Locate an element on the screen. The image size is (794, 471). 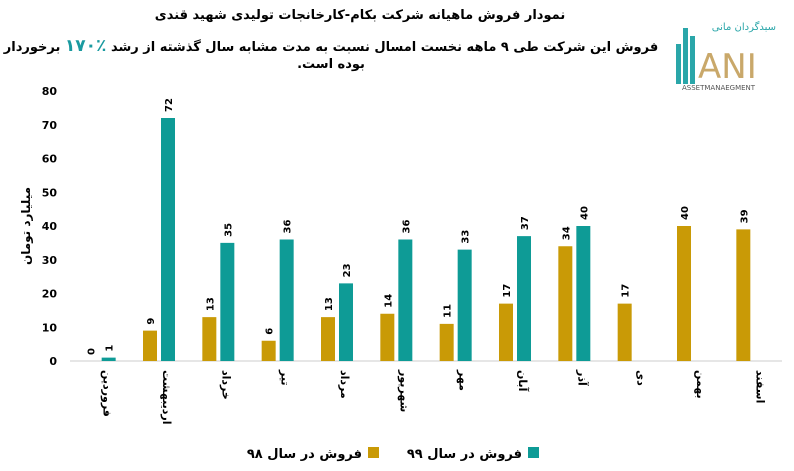
logo-sub-text: ASSETMANAEGMENT is located at coordinates (719, 88).